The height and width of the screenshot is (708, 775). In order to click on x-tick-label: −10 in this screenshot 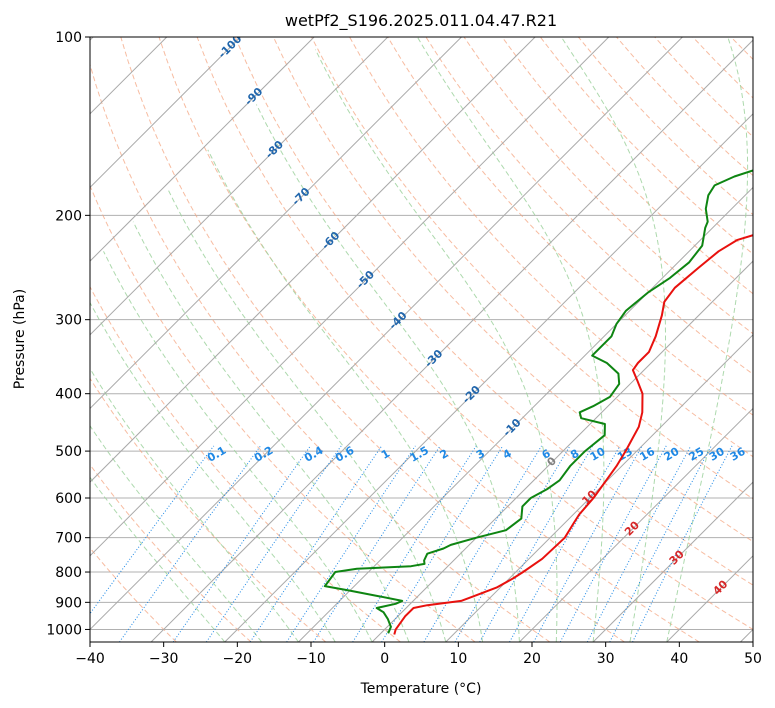, I will do `click(311, 659)`.